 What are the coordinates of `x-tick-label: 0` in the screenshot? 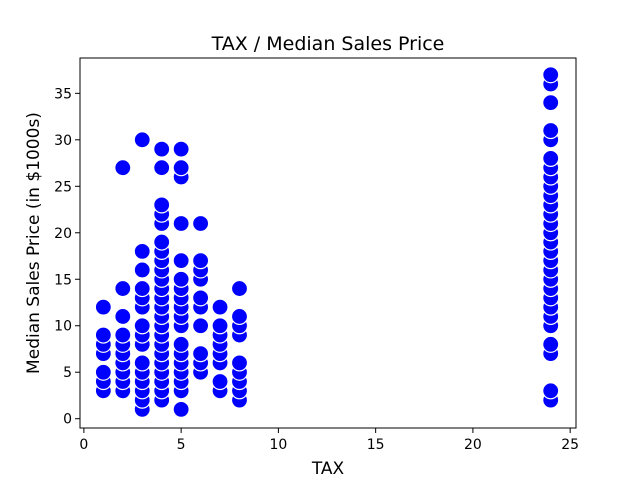 It's located at (83, 445).